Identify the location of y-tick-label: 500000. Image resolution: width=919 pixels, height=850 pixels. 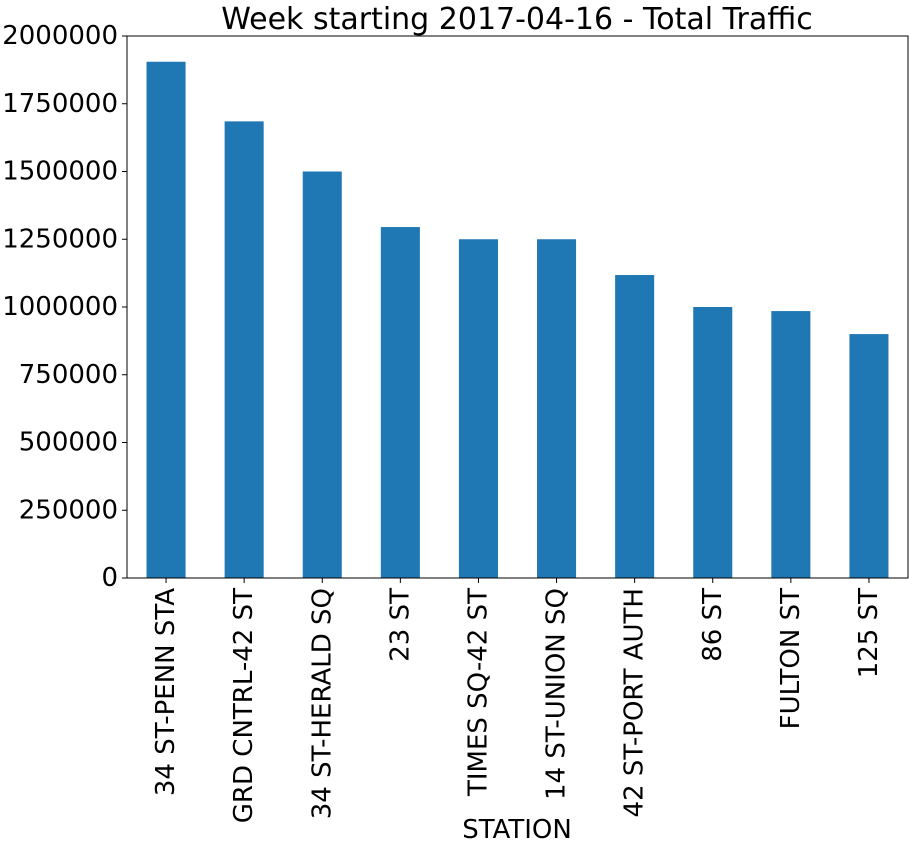
(68, 443).